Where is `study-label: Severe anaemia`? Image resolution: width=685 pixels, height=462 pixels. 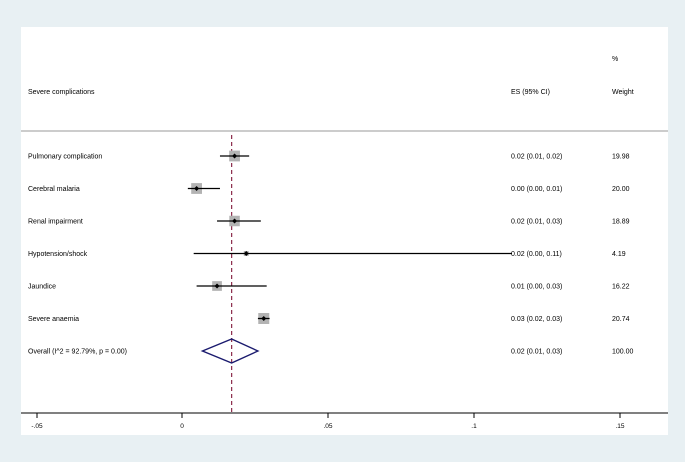
study-label: Severe anaemia is located at coordinates (53, 319).